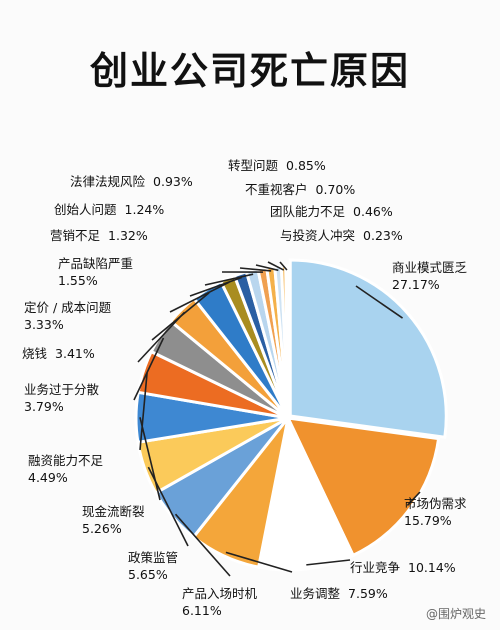 Image resolution: width=500 pixels, height=630 pixels. What do you see at coordinates (435, 512) in the screenshot?
I see `slice-label: 市场伪需求 15.79%` at bounding box center [435, 512].